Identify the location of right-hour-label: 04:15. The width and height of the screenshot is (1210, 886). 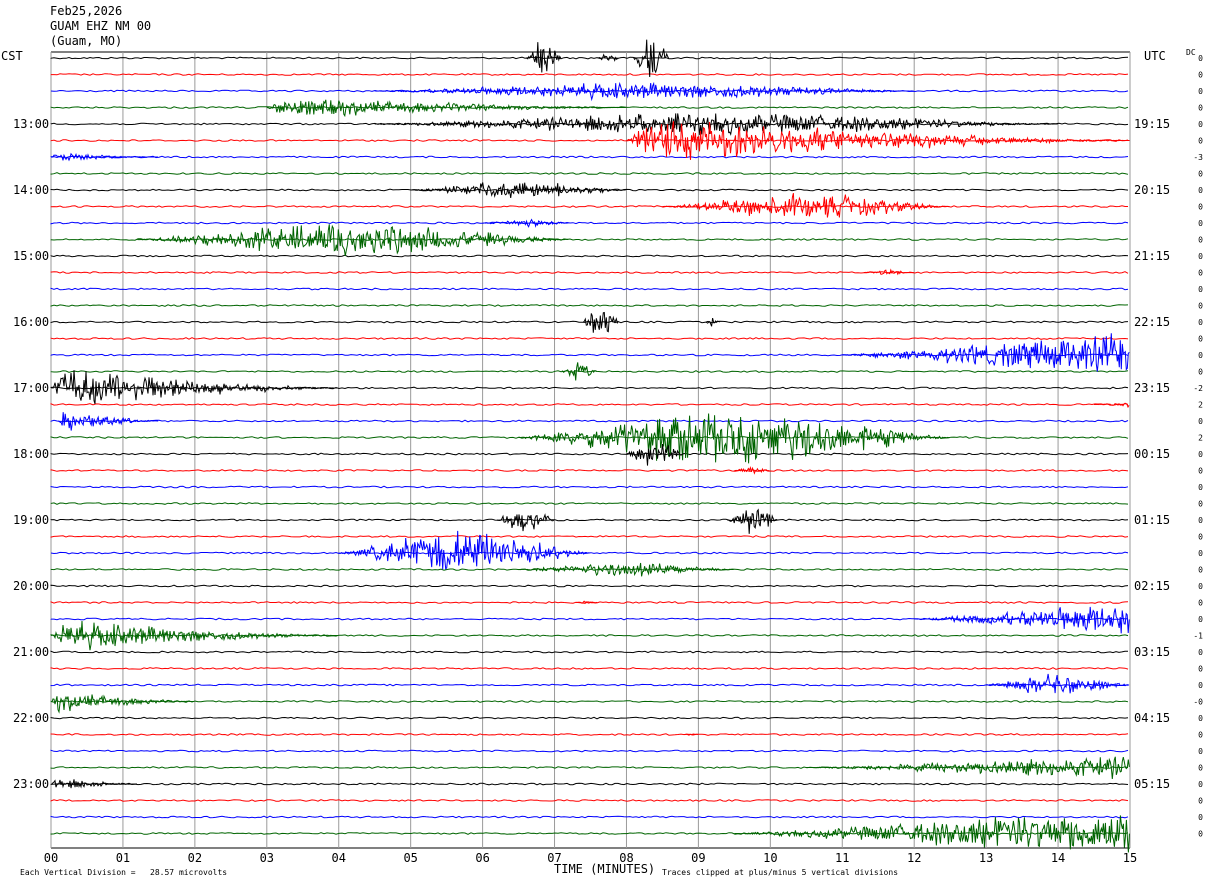
(1152, 718).